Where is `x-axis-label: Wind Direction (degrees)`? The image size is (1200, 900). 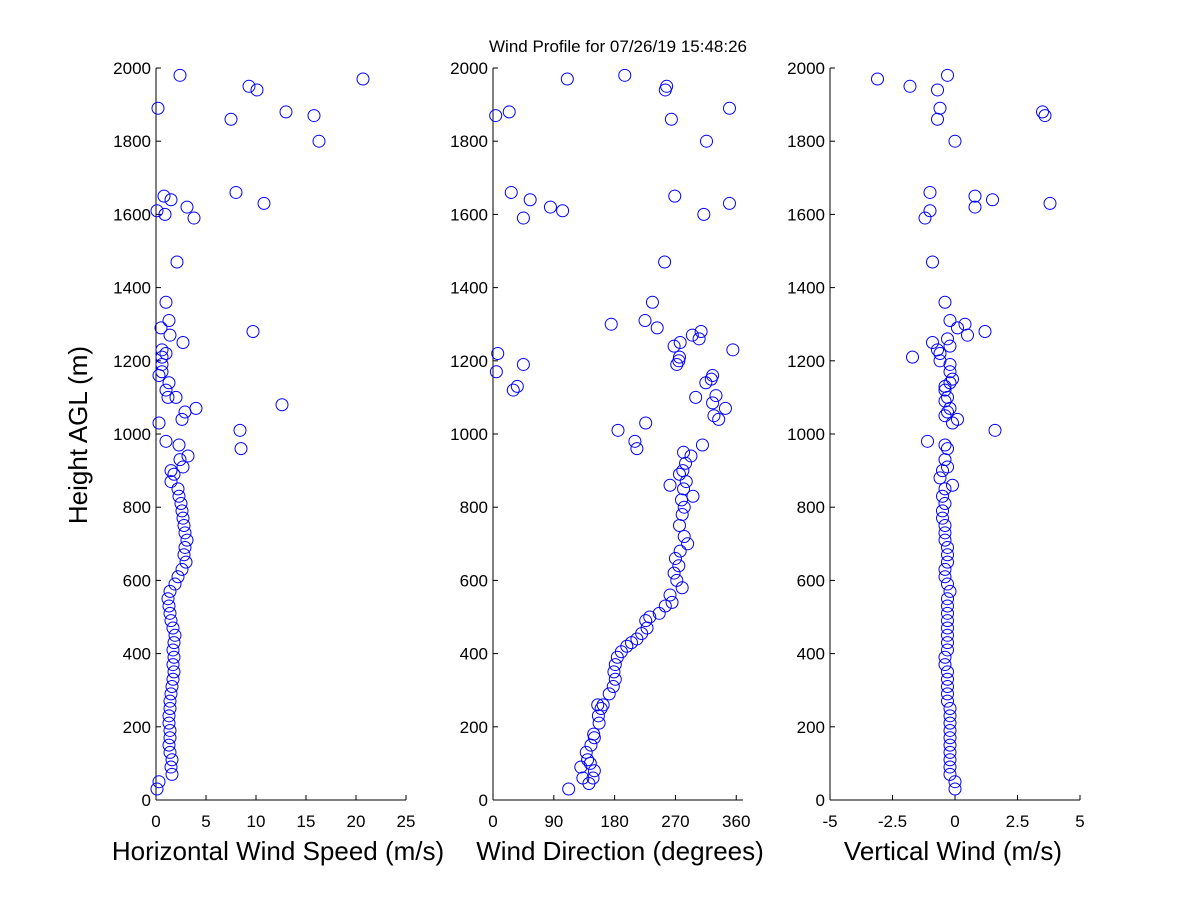 x-axis-label: Wind Direction (degrees) is located at coordinates (620, 851).